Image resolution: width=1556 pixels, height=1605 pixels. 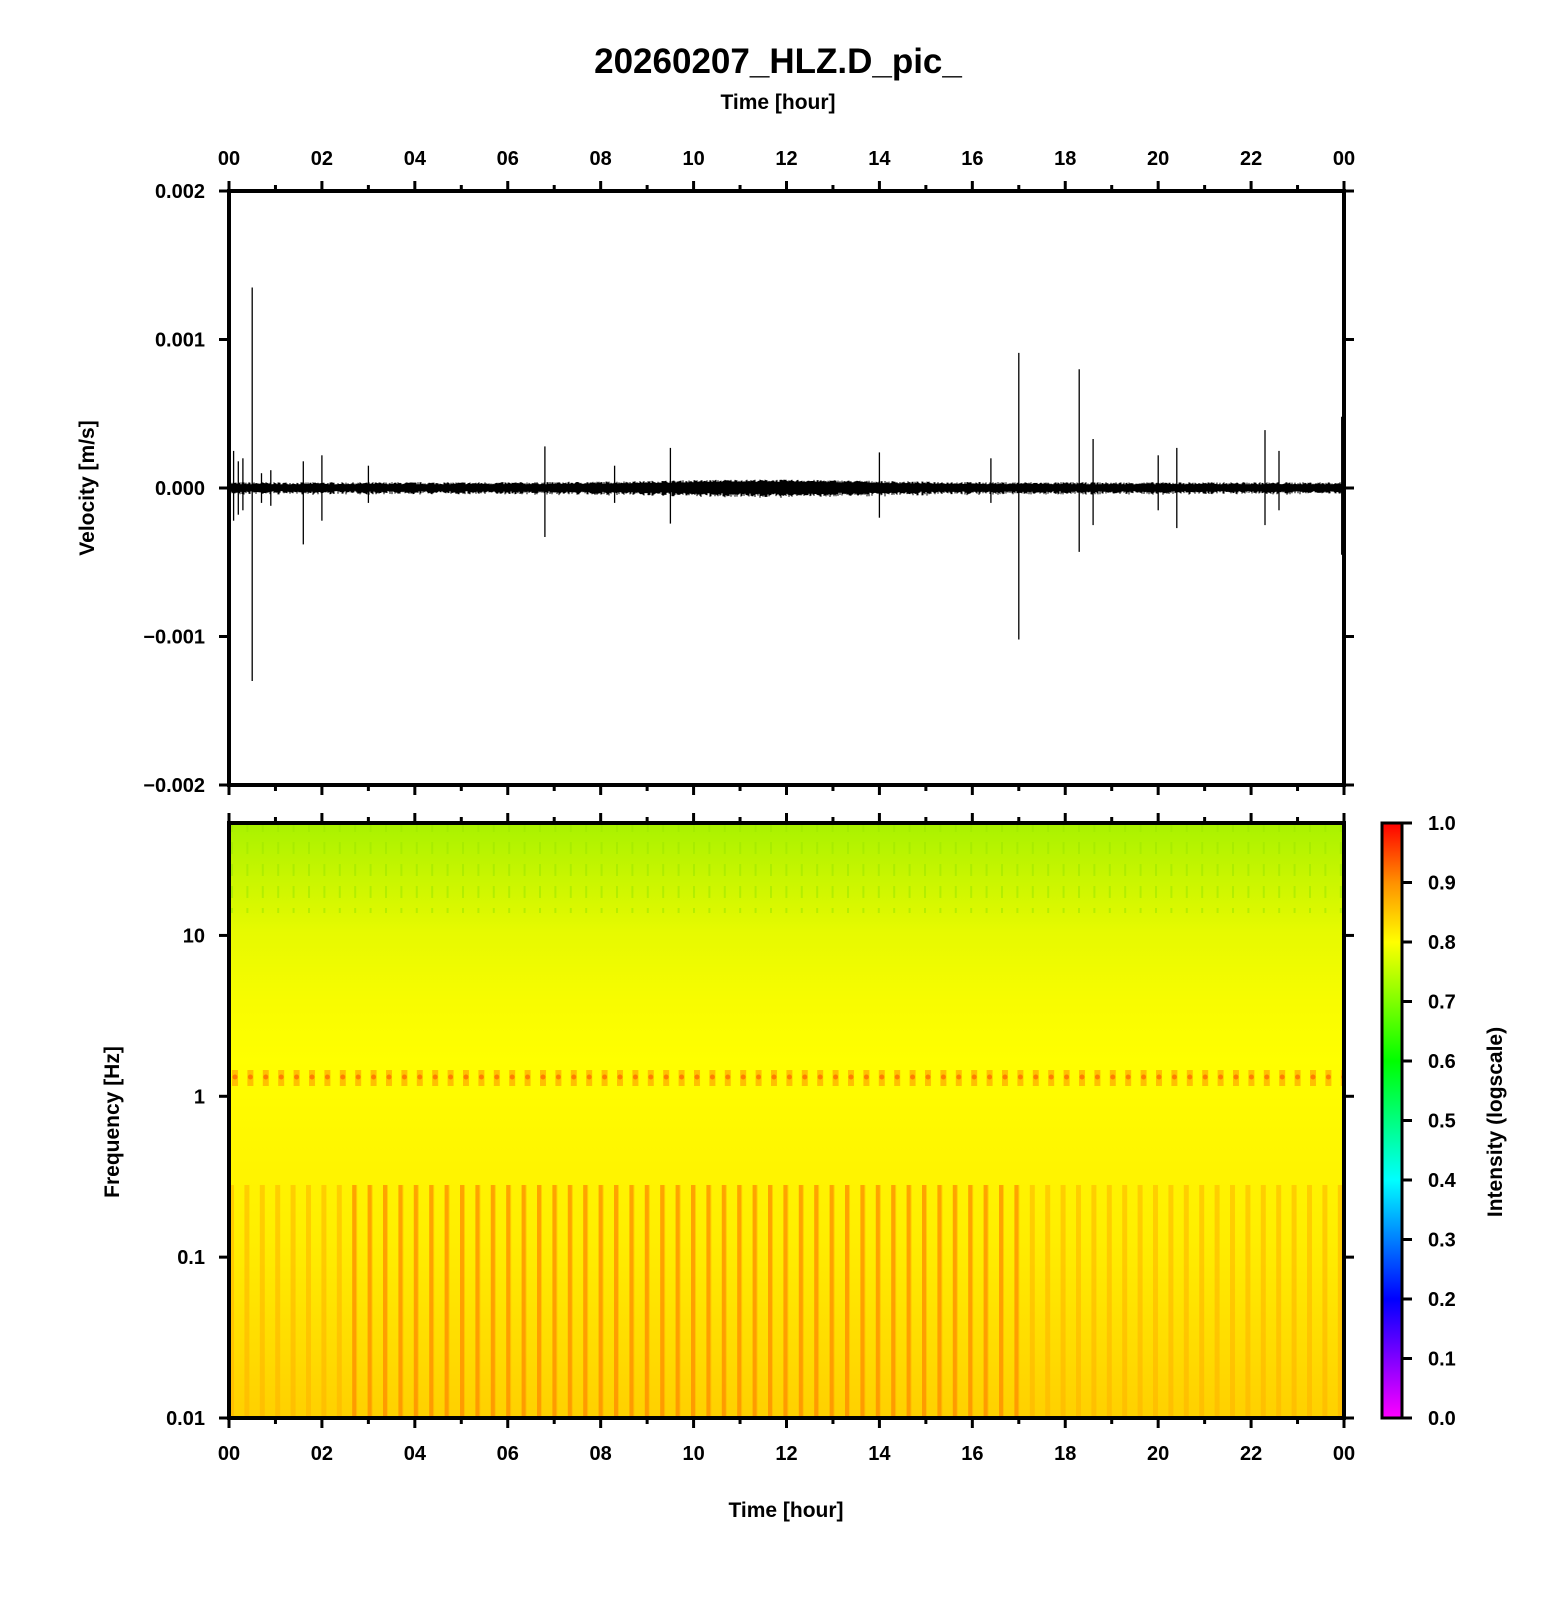 I want to click on spectrogram-y-axis-label: Frequency [Hz], so click(x=112, y=1122).